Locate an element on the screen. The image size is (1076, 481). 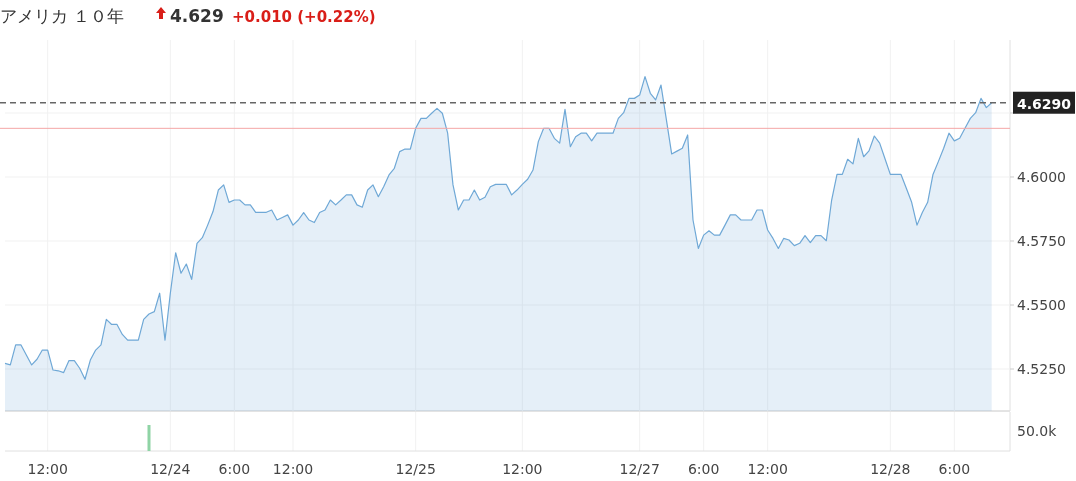
y-tick-label: 4.5500 is located at coordinates (1041, 305).